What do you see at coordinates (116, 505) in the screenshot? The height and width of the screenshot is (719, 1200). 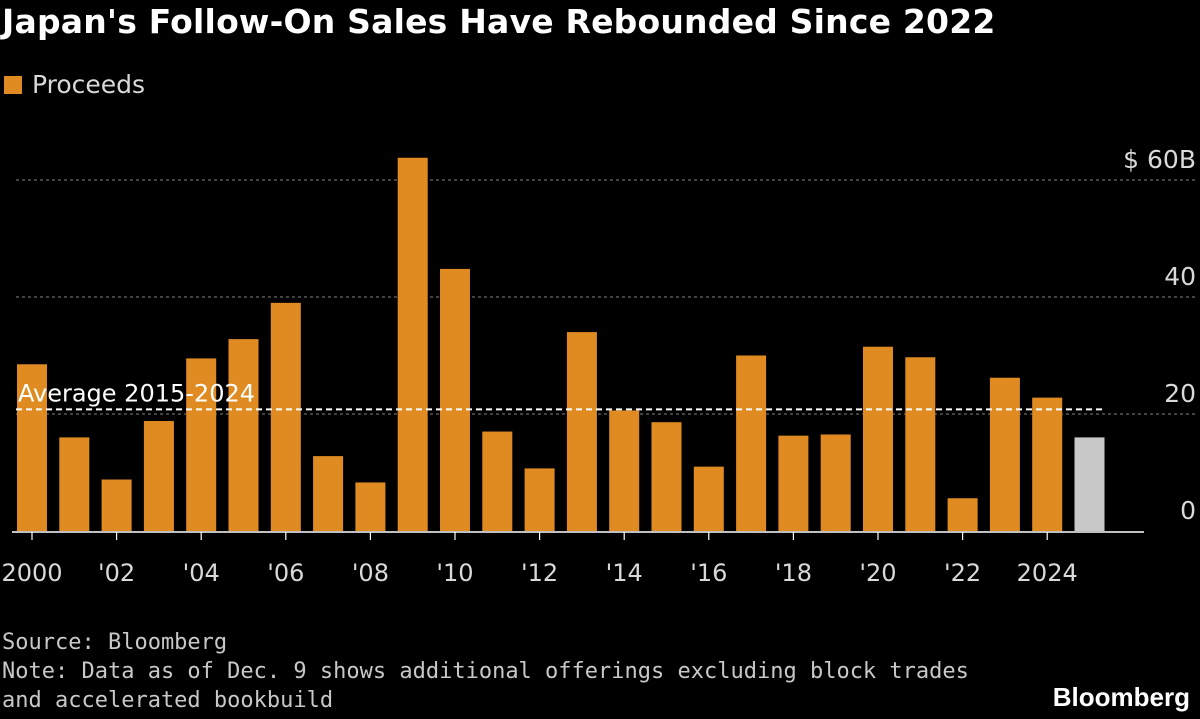 I see `bar-2002` at bounding box center [116, 505].